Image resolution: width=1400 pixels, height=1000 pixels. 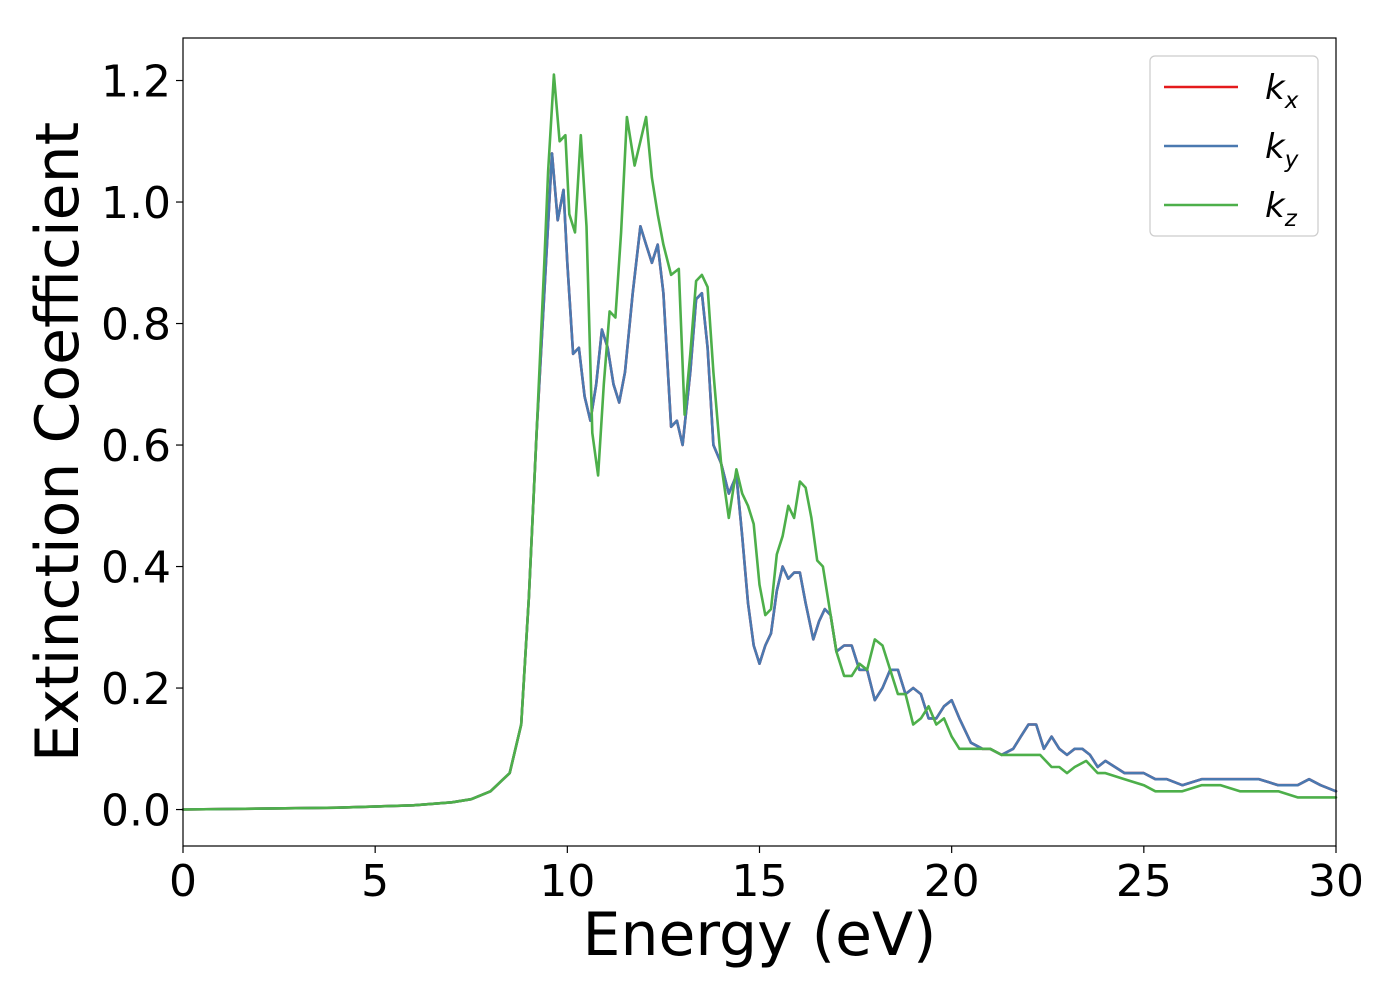 What do you see at coordinates (136, 82) in the screenshot?
I see `y-tick-label: 1.2` at bounding box center [136, 82].